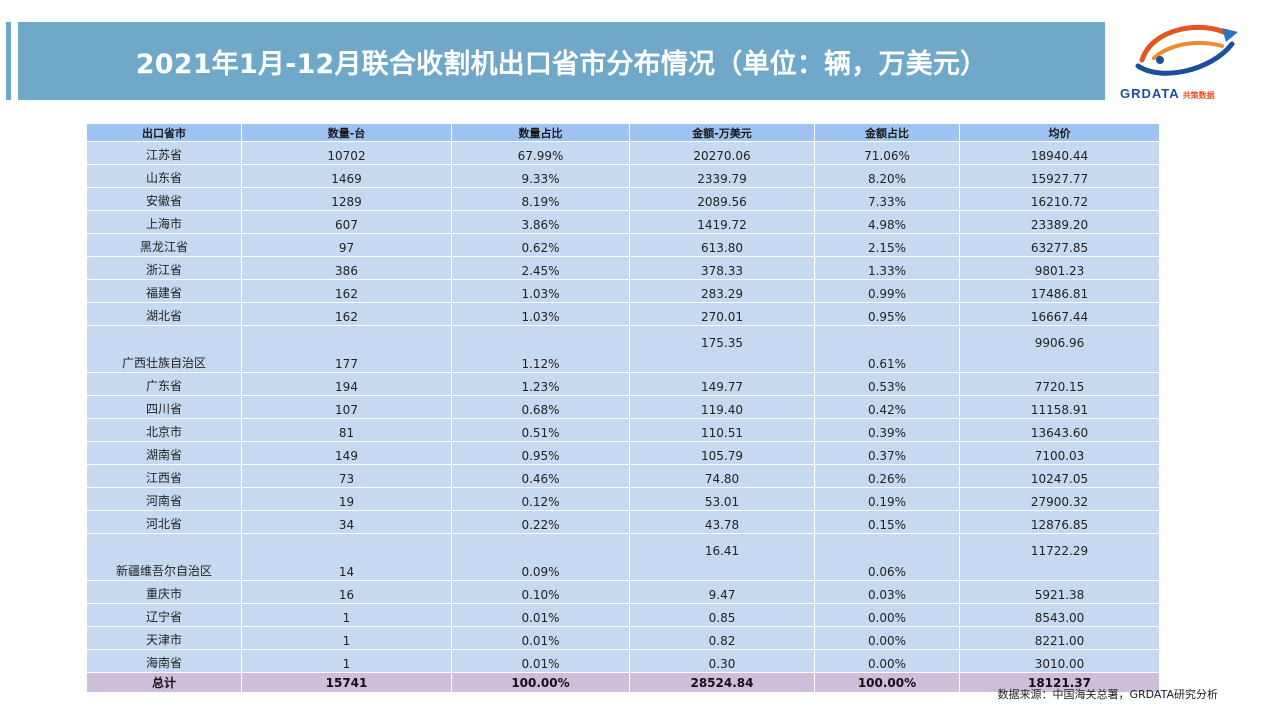  I want to click on table-row: 河北省 34 0.22% 43.78 0.15% 12876.85, so click(623, 522).